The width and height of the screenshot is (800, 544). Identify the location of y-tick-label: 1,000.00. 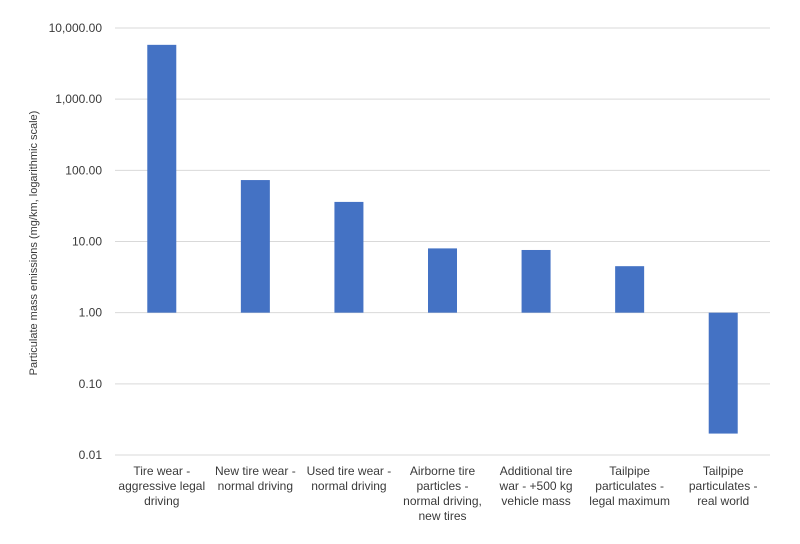
(78, 99).